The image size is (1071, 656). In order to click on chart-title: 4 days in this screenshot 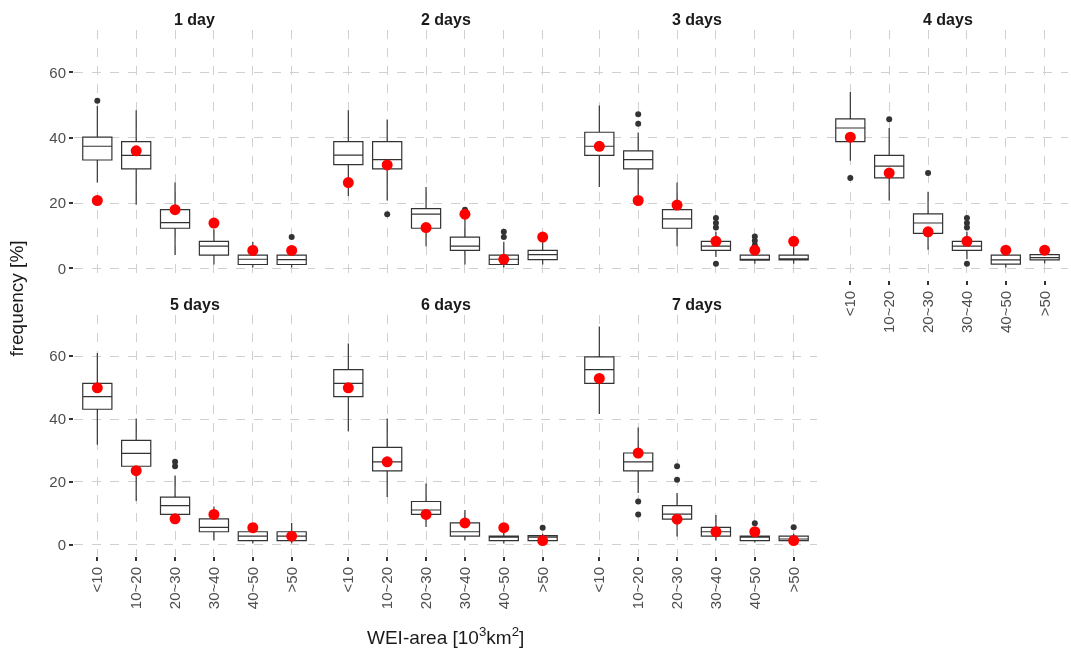, I will do `click(948, 19)`.